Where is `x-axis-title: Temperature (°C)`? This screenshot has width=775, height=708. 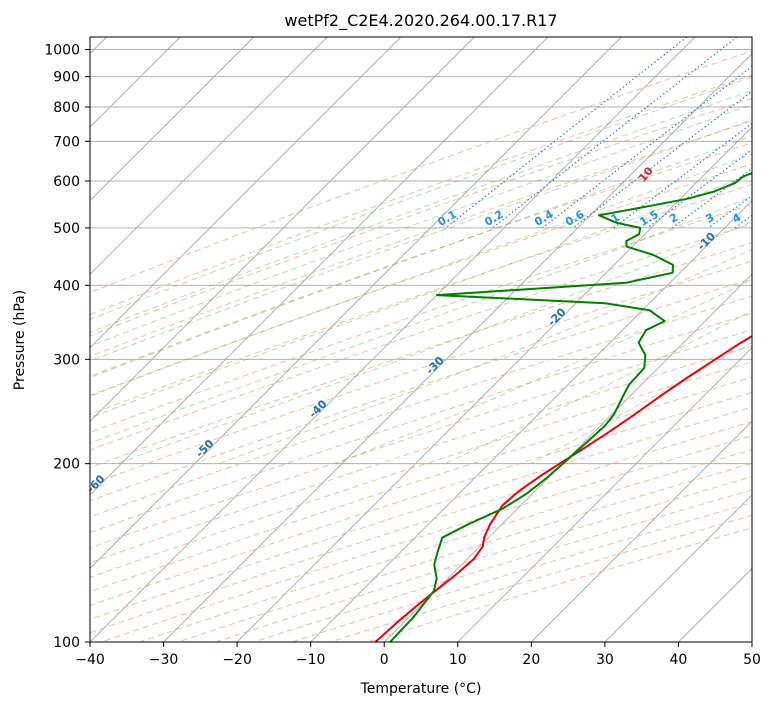
x-axis-title: Temperature (°C) is located at coordinates (421, 689).